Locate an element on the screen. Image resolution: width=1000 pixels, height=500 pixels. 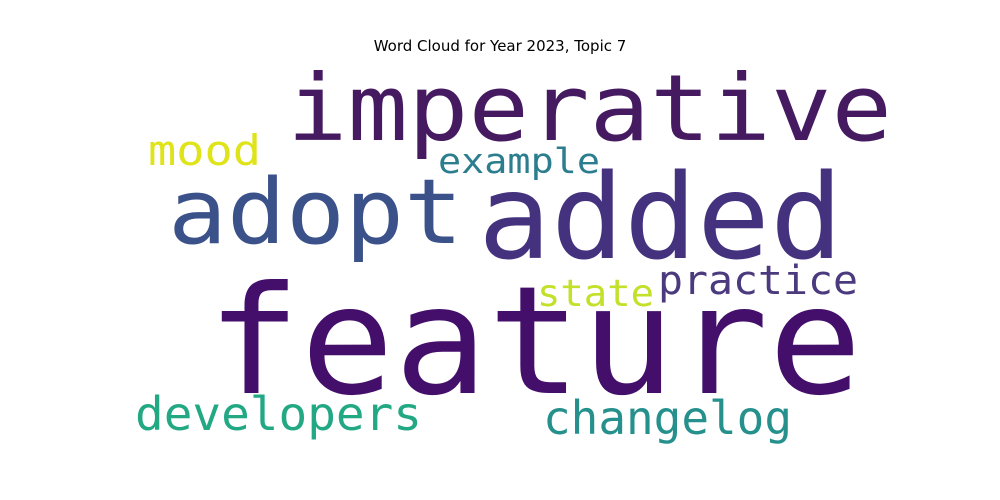
word-example: example is located at coordinates (519, 162).